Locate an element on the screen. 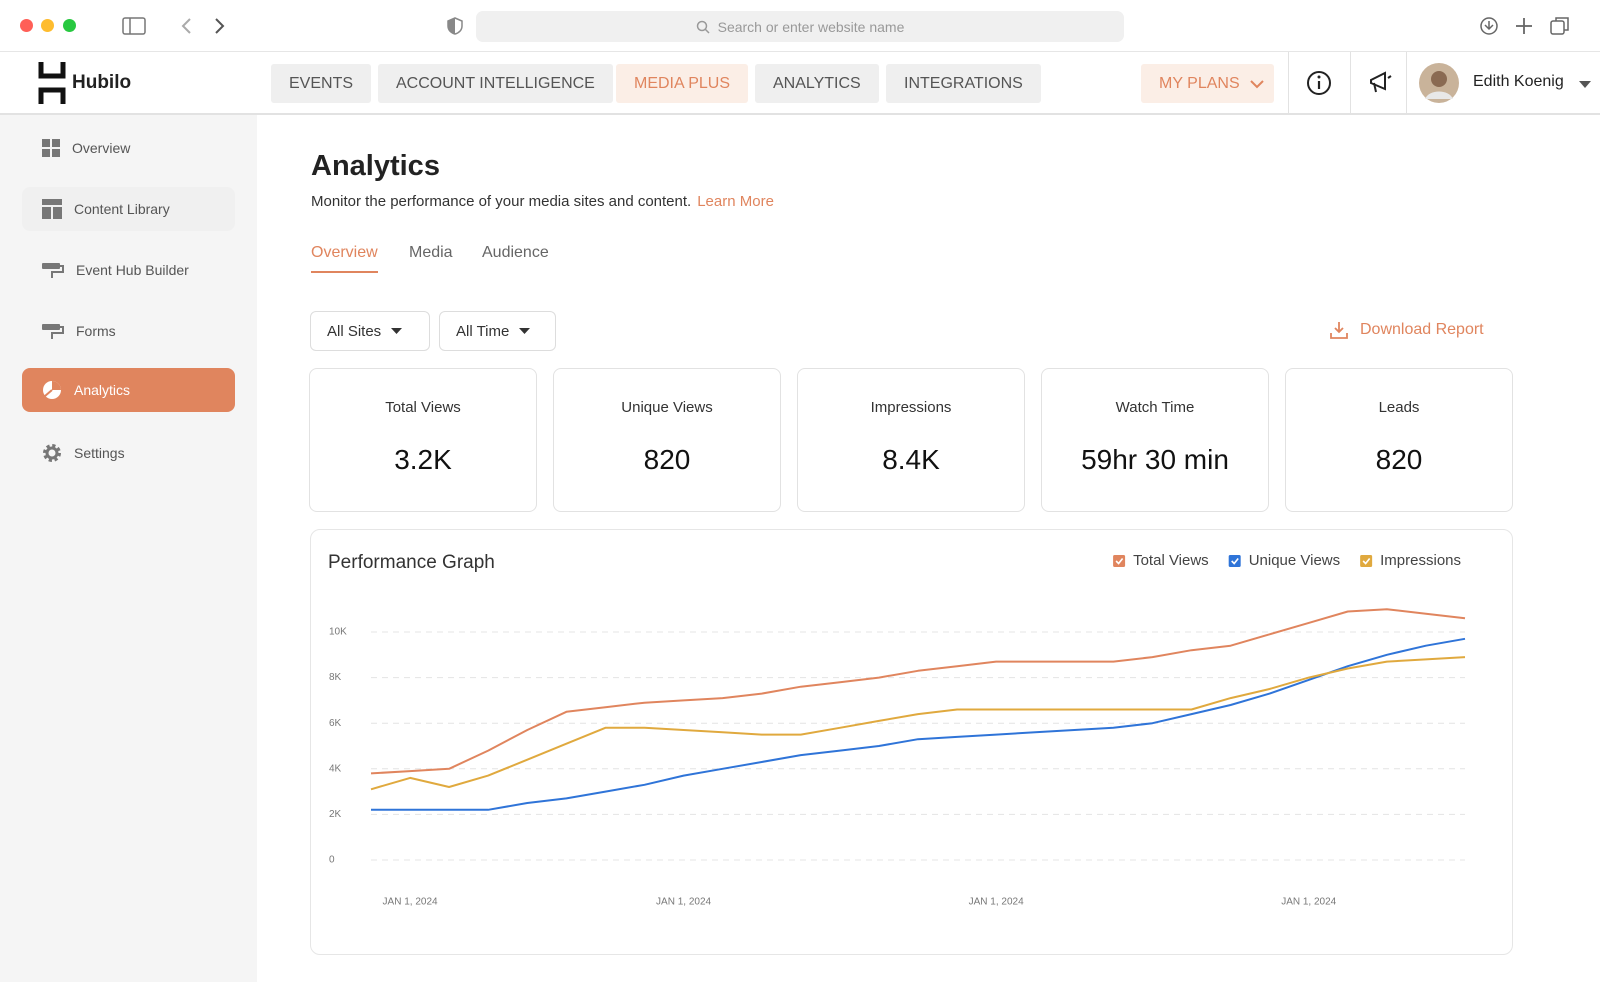  legend-item: Unique Views is located at coordinates (1284, 560).